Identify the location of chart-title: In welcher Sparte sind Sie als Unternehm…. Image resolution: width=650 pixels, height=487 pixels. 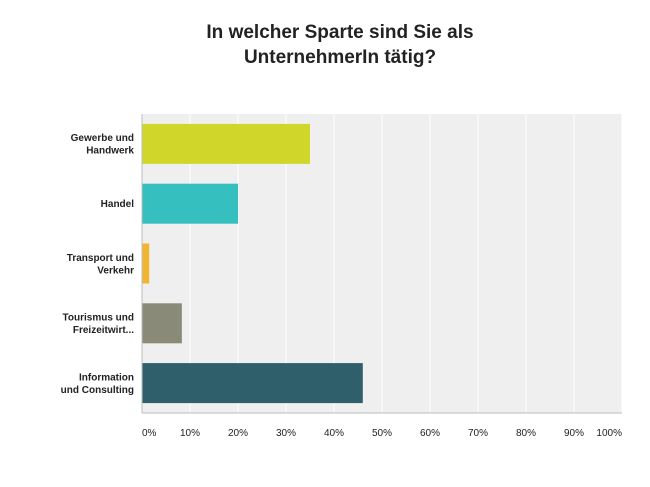
(340, 45).